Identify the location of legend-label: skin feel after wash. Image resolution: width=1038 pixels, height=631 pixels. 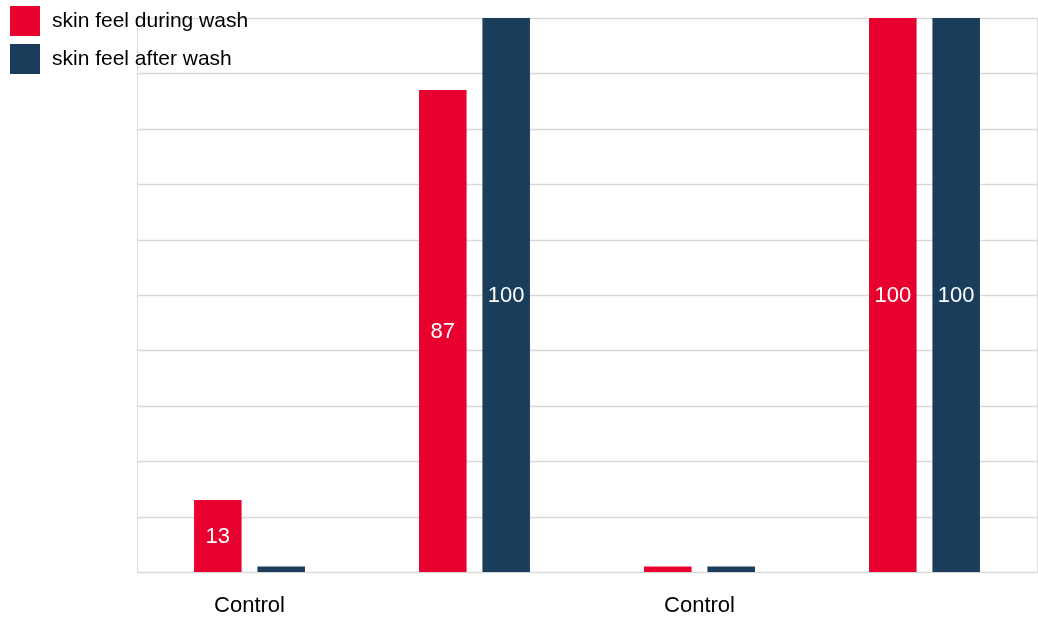
(142, 57).